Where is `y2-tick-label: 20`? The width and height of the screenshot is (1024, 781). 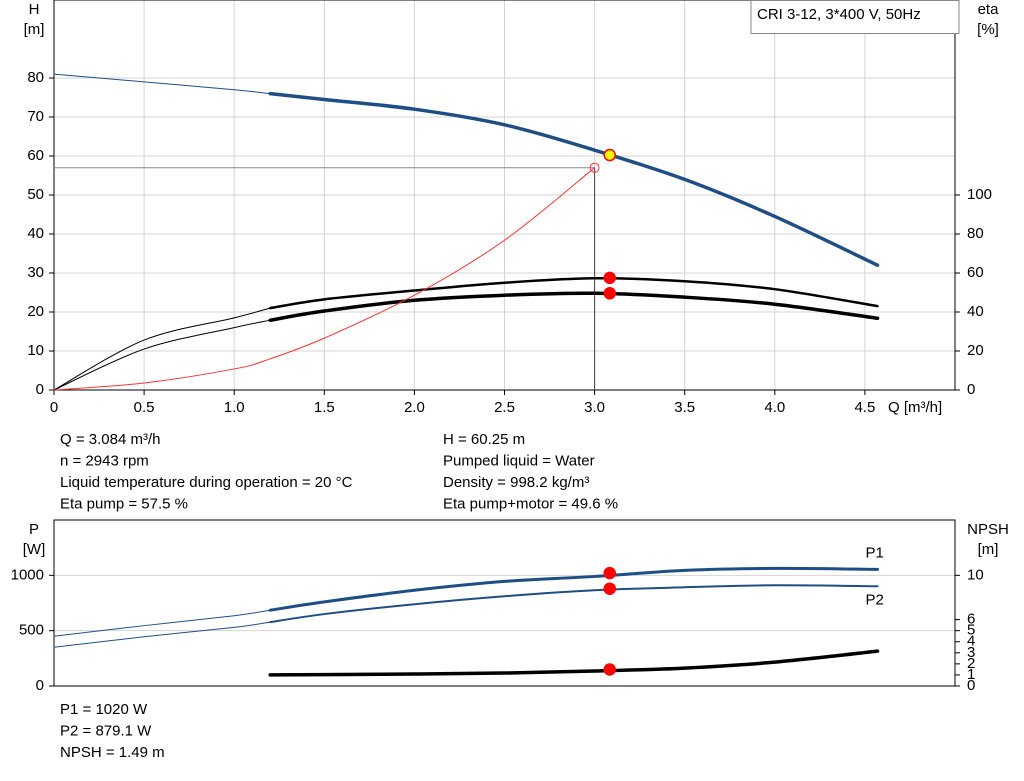
y2-tick-label: 20 is located at coordinates (975, 350).